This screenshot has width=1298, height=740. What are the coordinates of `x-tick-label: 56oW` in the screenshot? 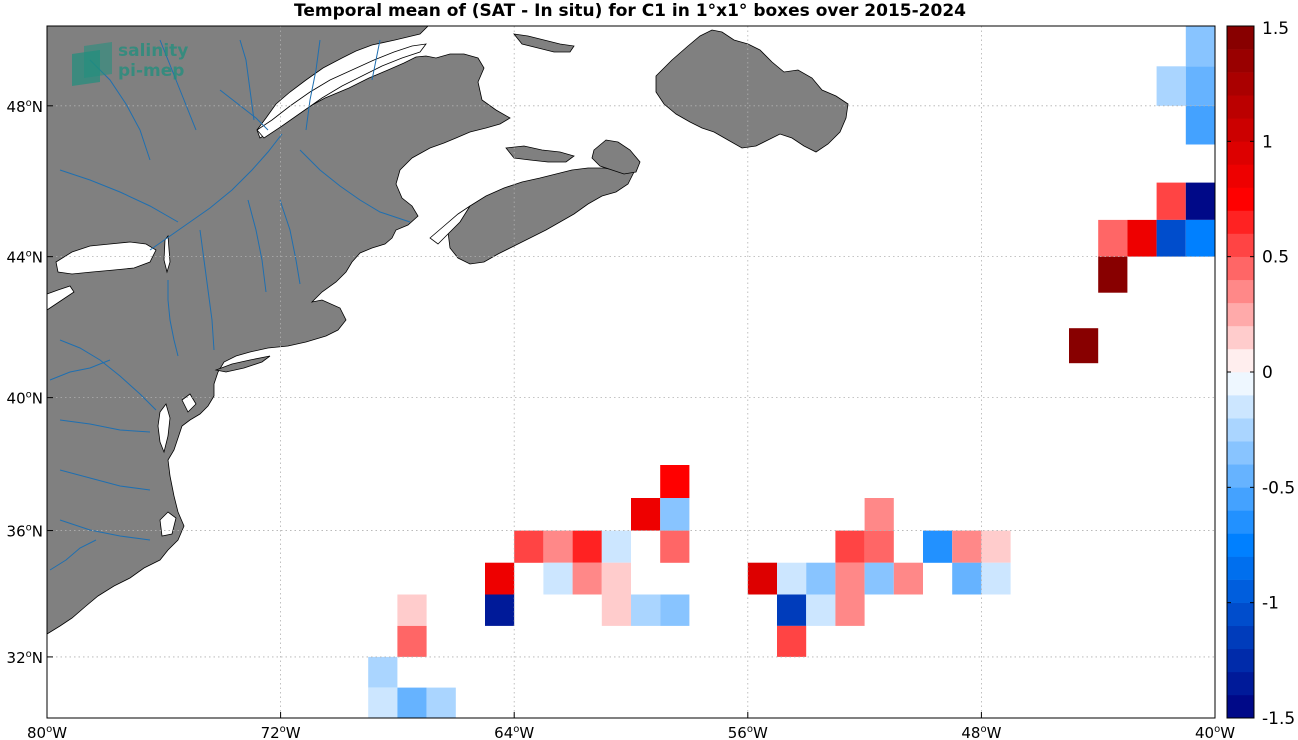 It's located at (748, 732).